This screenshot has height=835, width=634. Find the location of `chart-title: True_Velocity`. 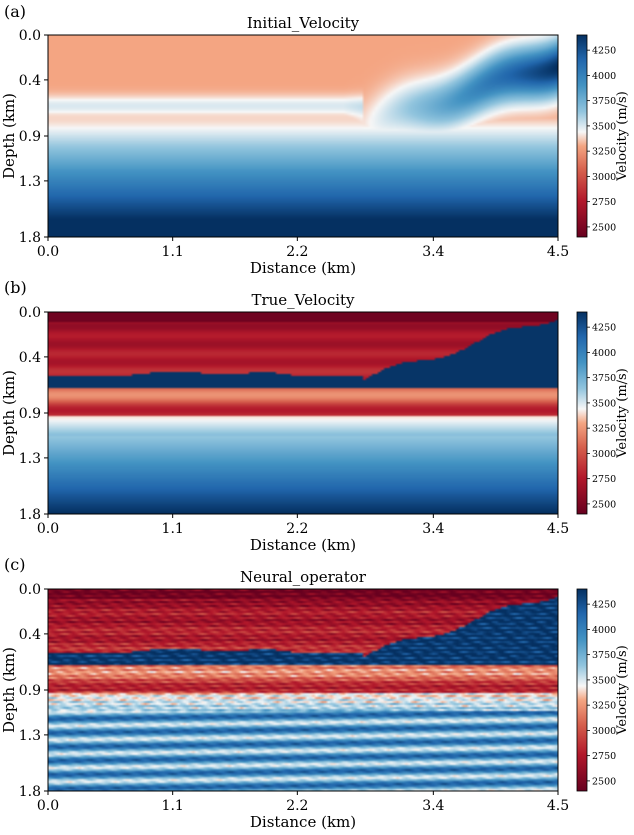

chart-title: True_Velocity is located at coordinates (303, 300).